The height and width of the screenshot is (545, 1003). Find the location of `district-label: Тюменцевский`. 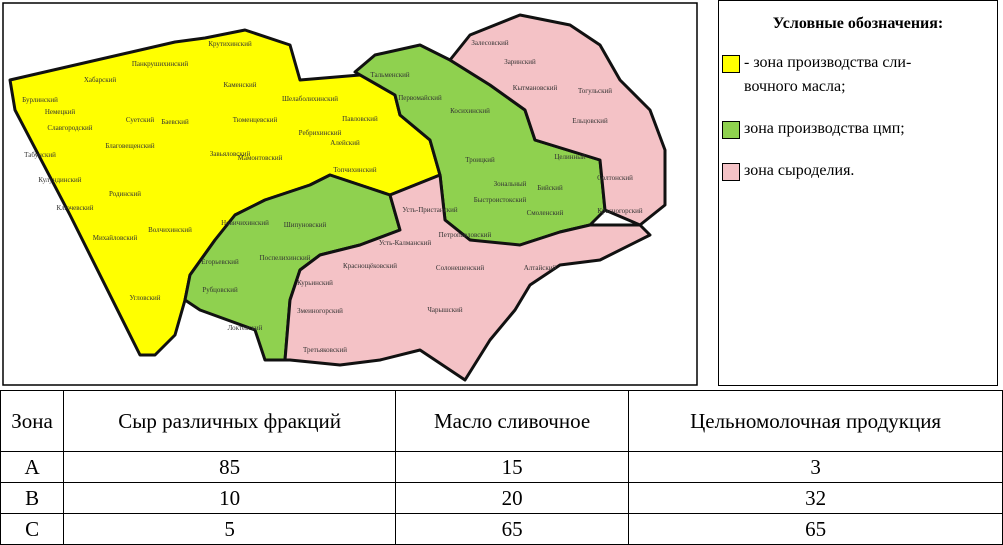

district-label: Тюменцевский is located at coordinates (255, 120).